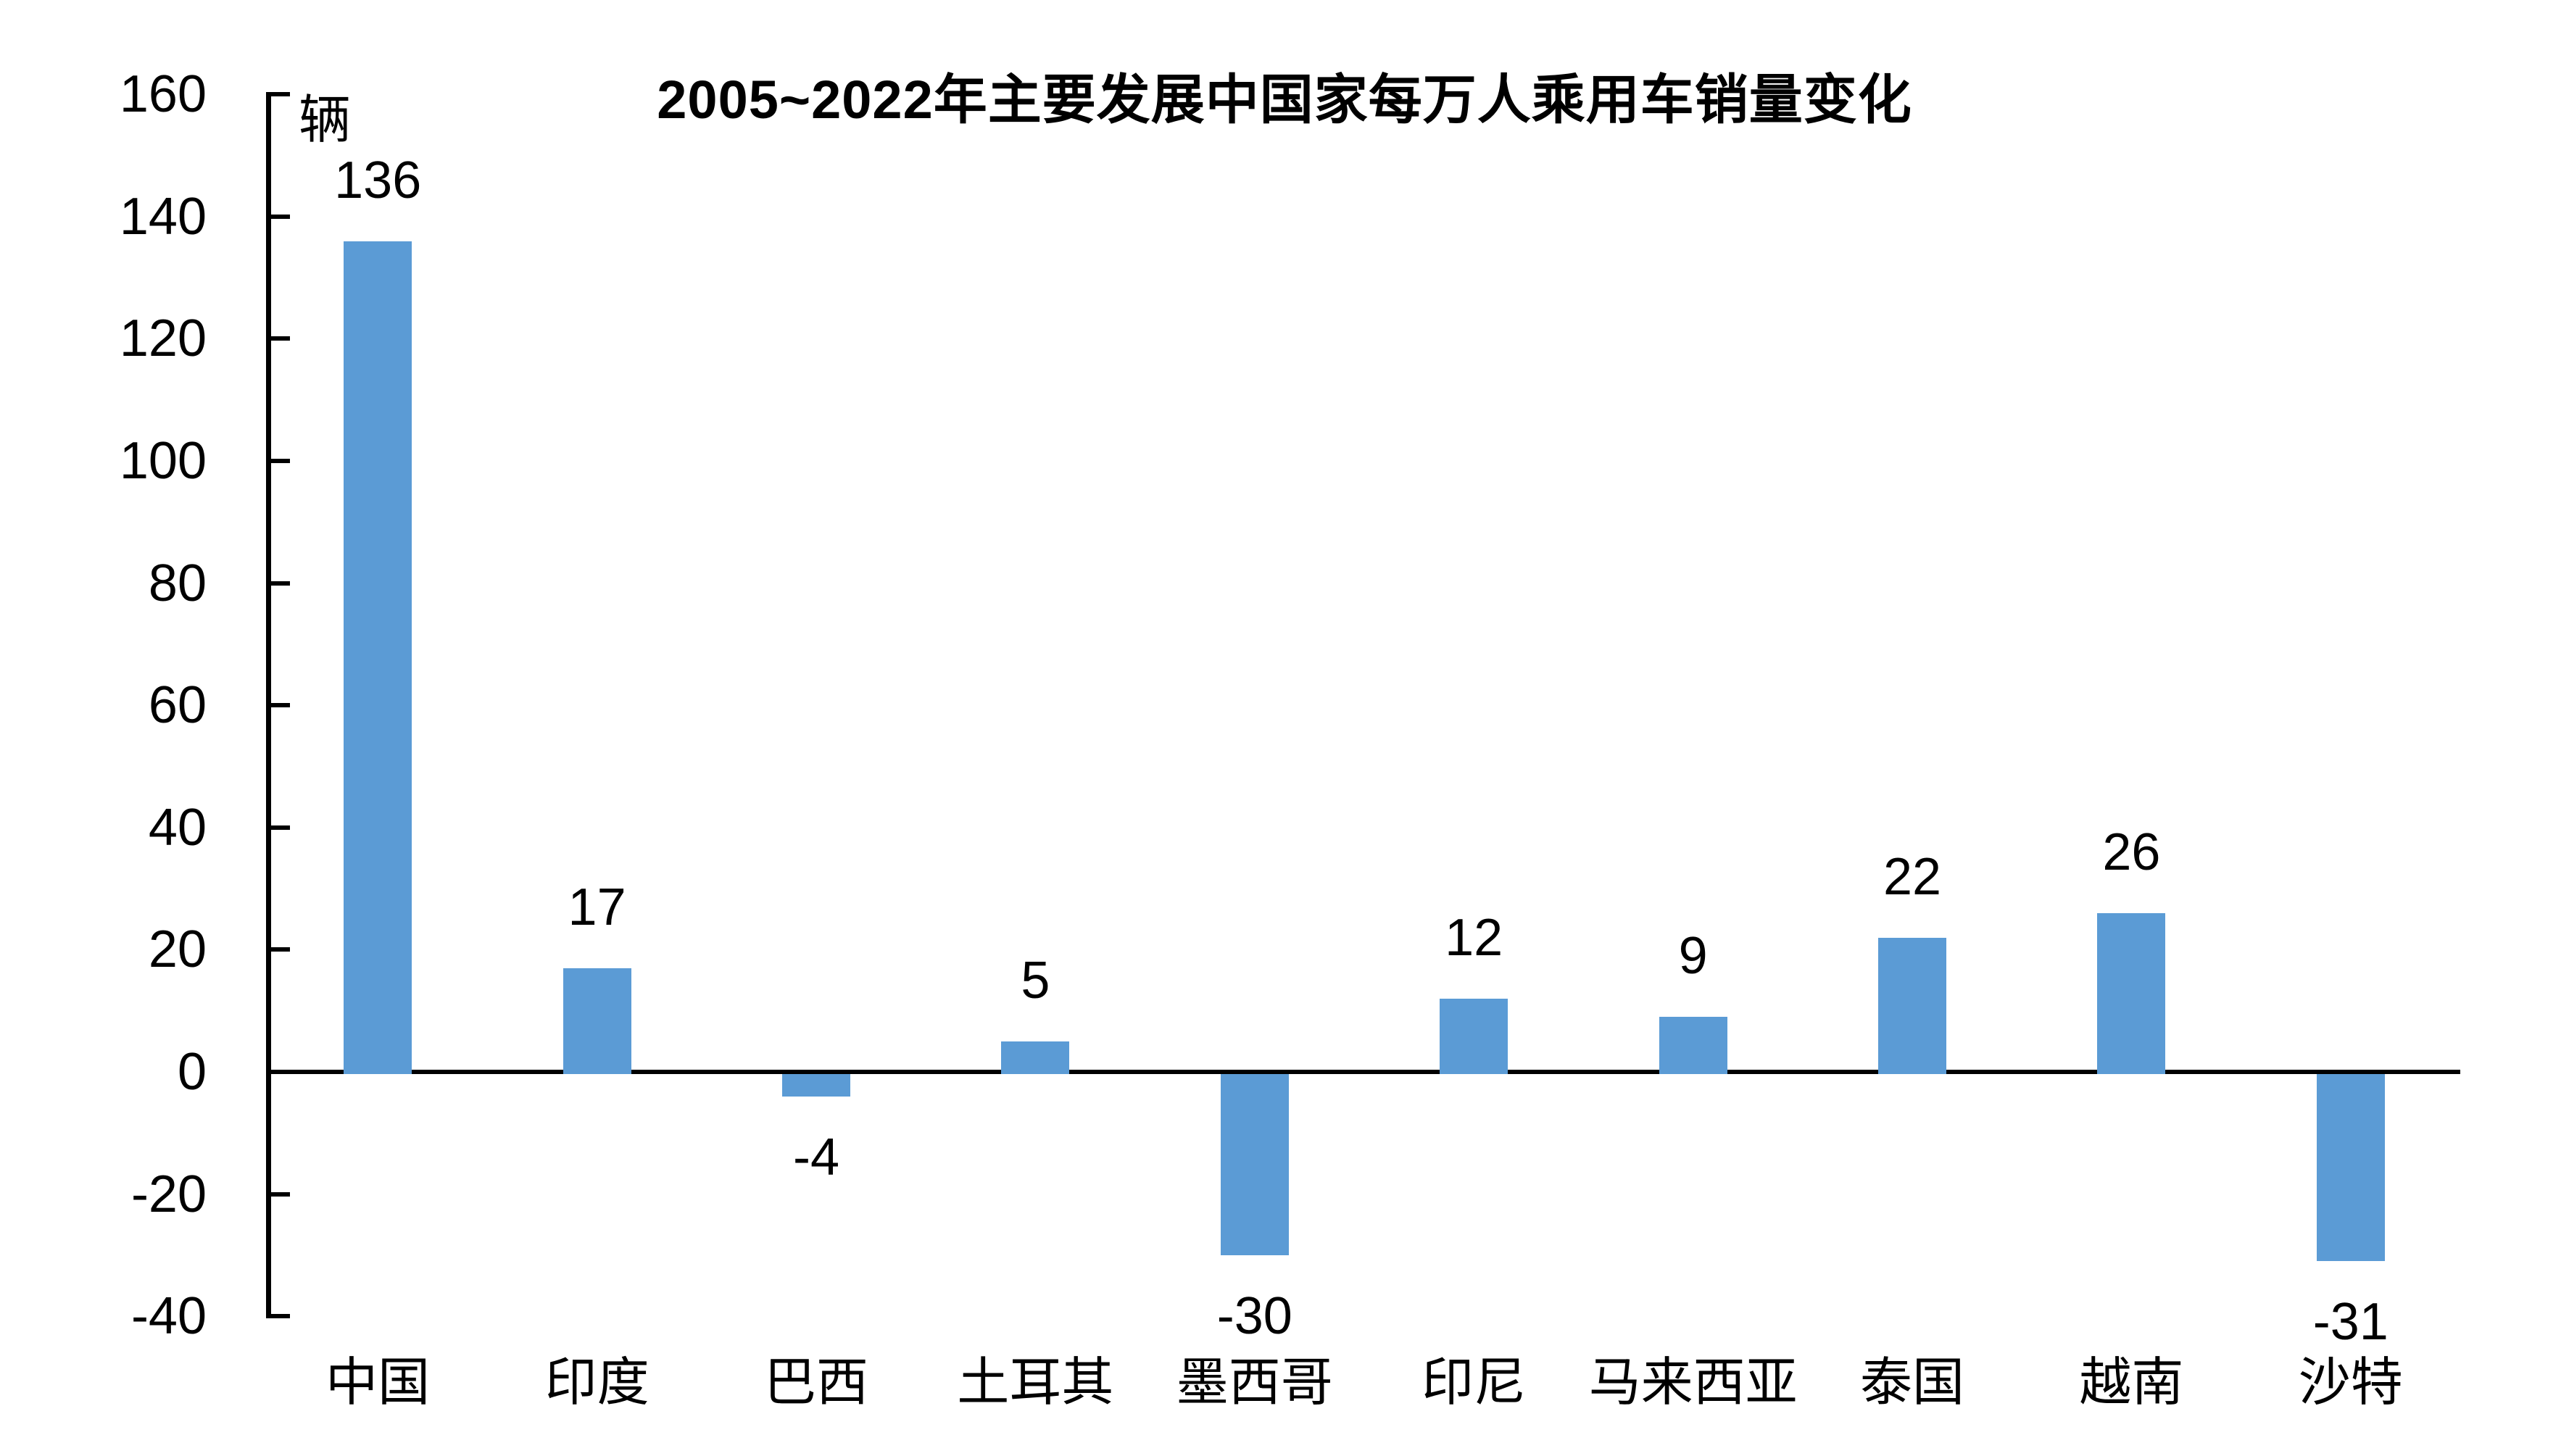 This screenshot has width=2569, height=1456. Describe the element at coordinates (816, 1157) in the screenshot. I see `bar-value-label: -4` at that location.